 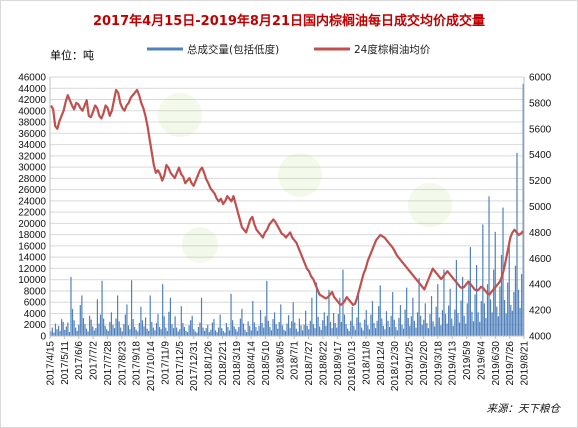 I want to click on y-right-tick-label: 5400, so click(x=540, y=155).